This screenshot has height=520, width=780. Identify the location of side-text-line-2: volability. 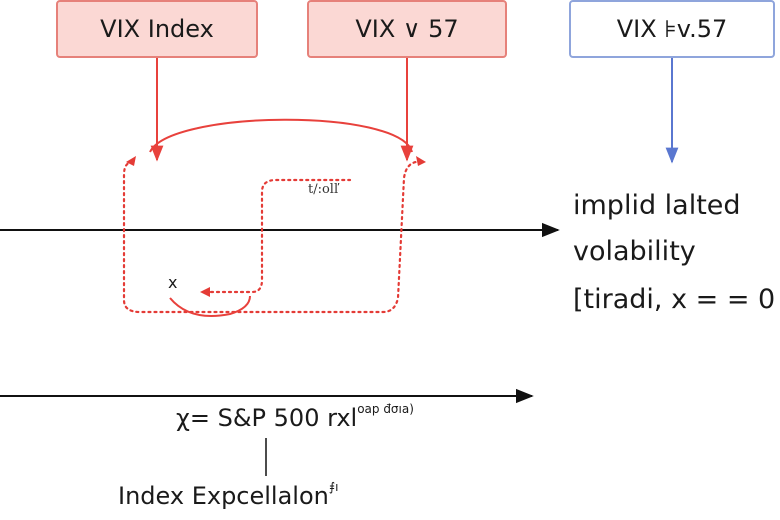
(634, 251).